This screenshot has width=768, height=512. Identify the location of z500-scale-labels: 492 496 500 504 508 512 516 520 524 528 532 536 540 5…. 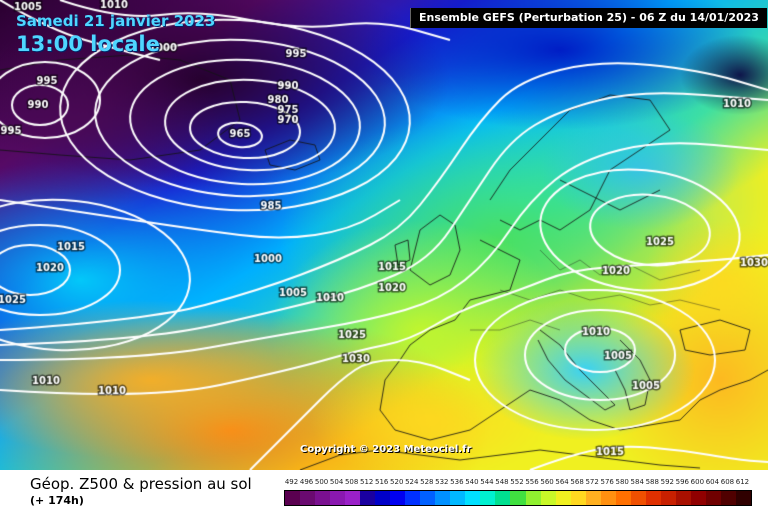
(517, 484).